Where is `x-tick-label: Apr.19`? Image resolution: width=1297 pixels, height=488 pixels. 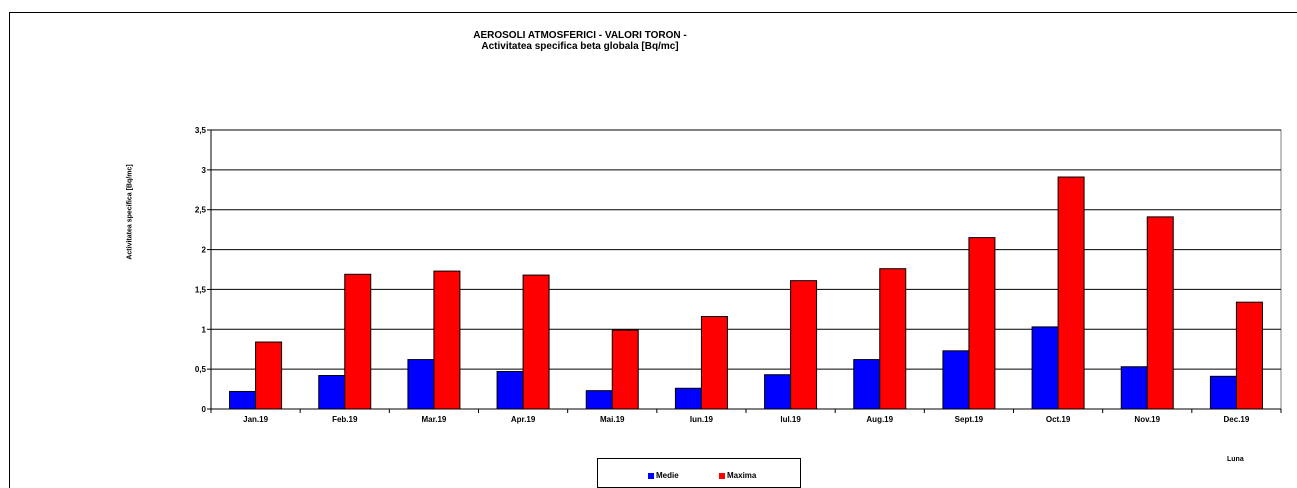
x-tick-label: Apr.19 is located at coordinates (523, 419).